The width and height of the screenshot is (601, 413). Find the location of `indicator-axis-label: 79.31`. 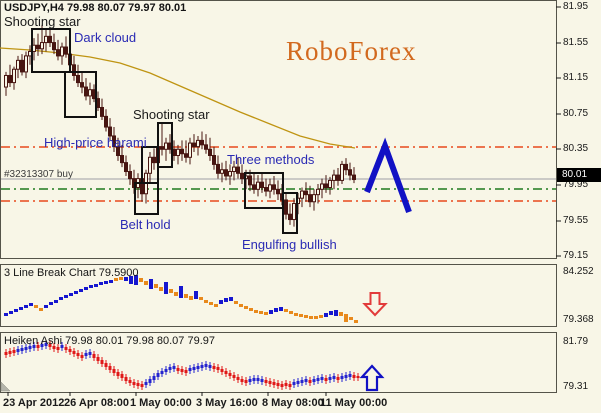

indicator-axis-label: 79.31 is located at coordinates (576, 386).